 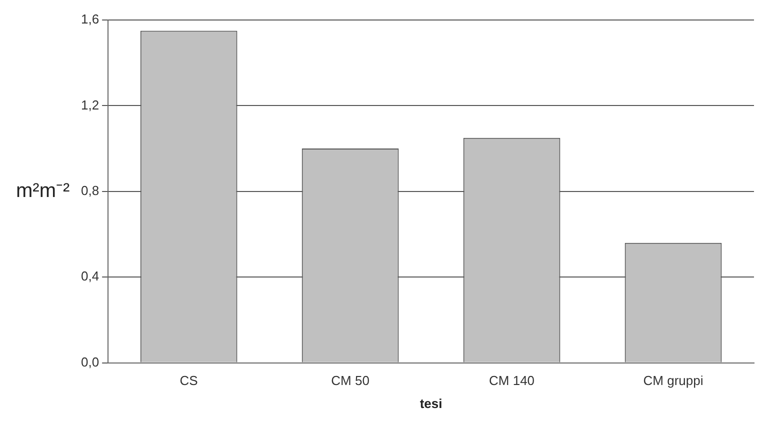 What do you see at coordinates (90, 19) in the screenshot?
I see `y-tick-label: 1,6` at bounding box center [90, 19].